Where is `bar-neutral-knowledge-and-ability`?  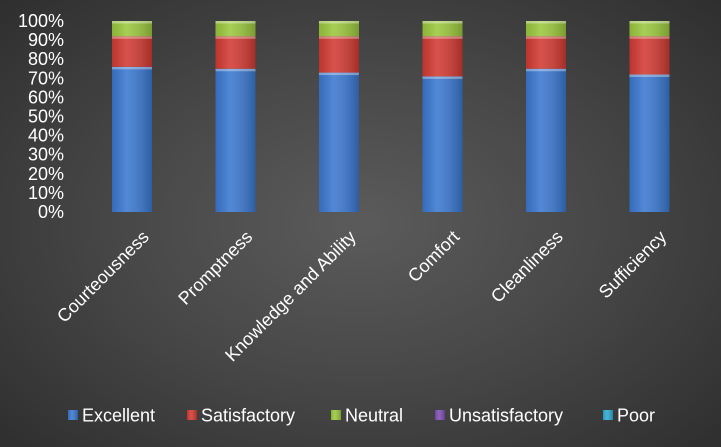 bar-neutral-knowledge-and-ability is located at coordinates (339, 29).